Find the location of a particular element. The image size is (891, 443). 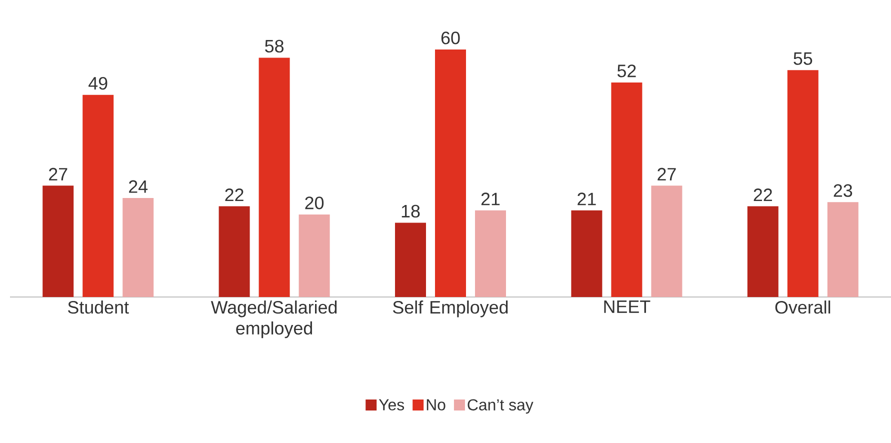

x-tick-label: Waged/Salaried employed is located at coordinates (273, 319).